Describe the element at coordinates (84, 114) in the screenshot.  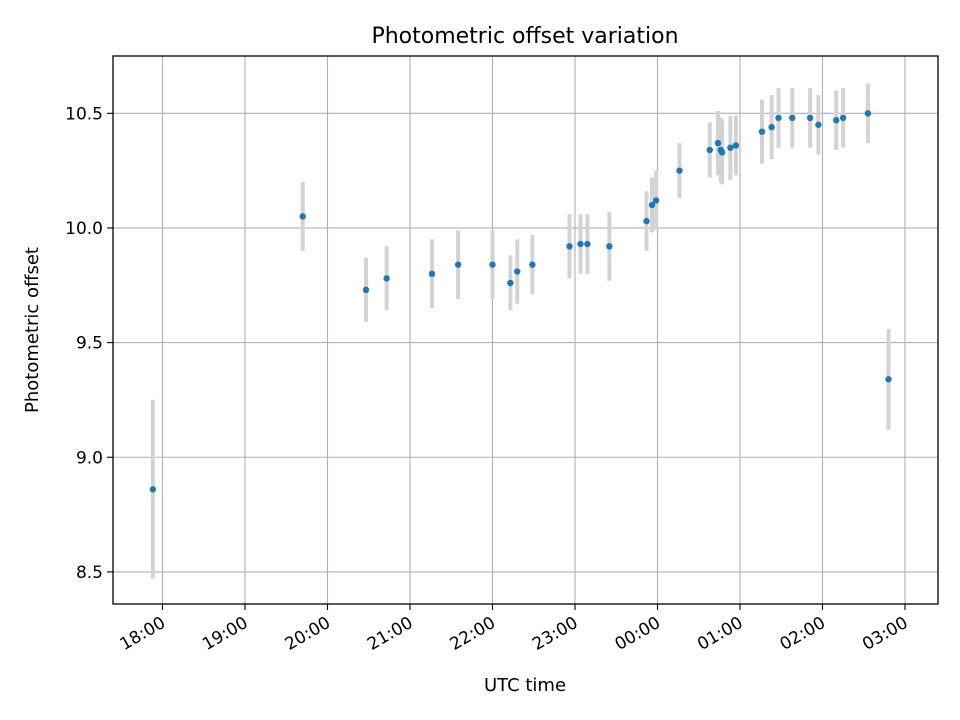
I see `y-tick-label: 10.5` at that location.